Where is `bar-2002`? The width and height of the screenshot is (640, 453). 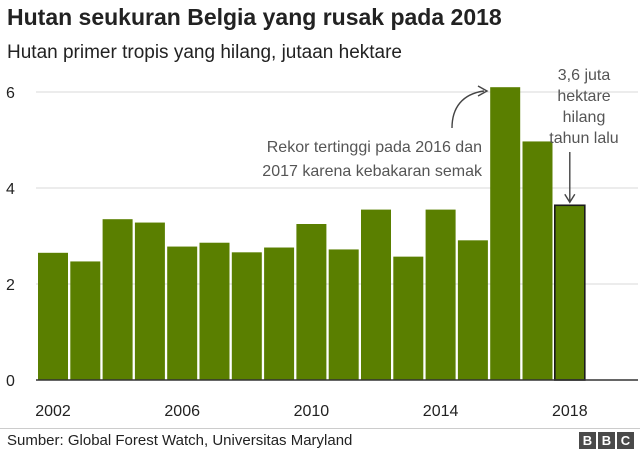 bar-2002 is located at coordinates (53, 316).